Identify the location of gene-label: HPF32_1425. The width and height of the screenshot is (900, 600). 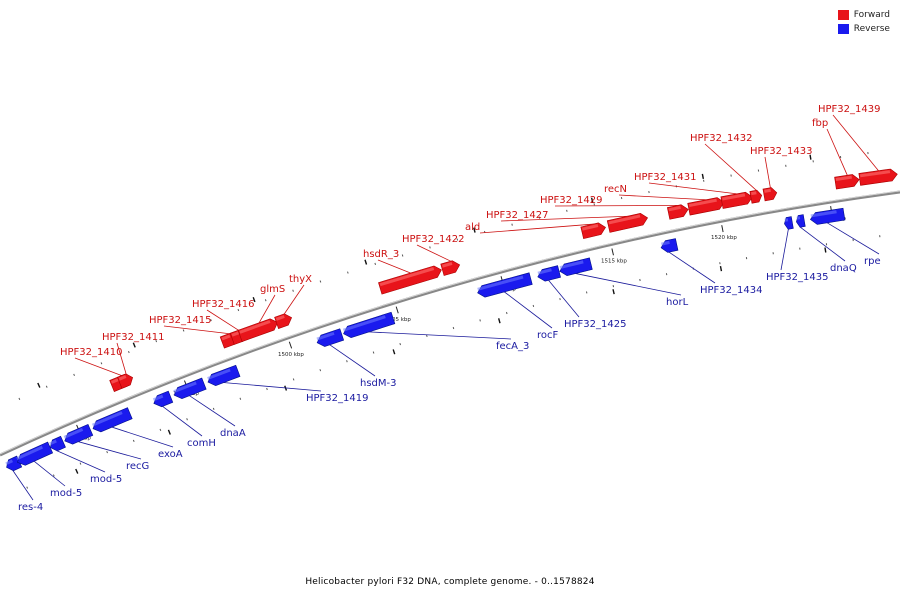
(595, 324).